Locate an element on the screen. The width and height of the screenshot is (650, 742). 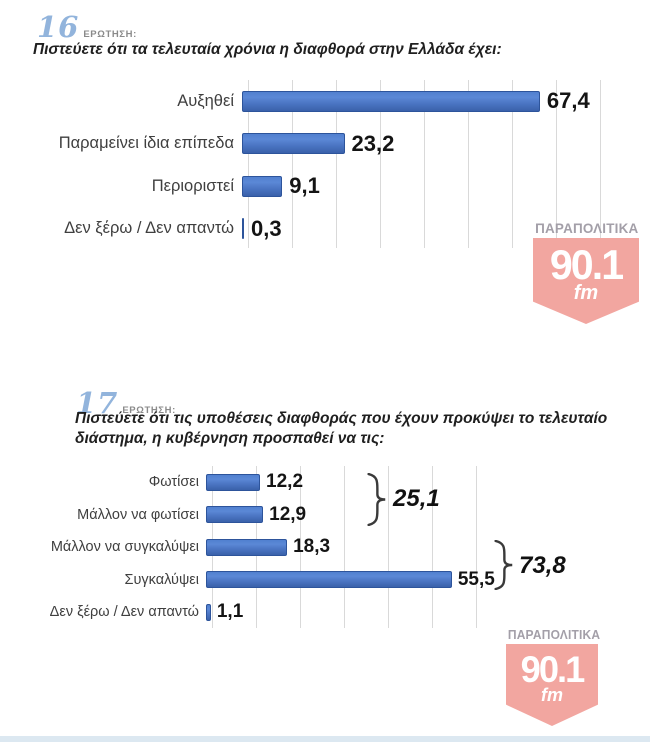
chart-row: Συγκαλύψει 55,5 is located at coordinates (325, 580).